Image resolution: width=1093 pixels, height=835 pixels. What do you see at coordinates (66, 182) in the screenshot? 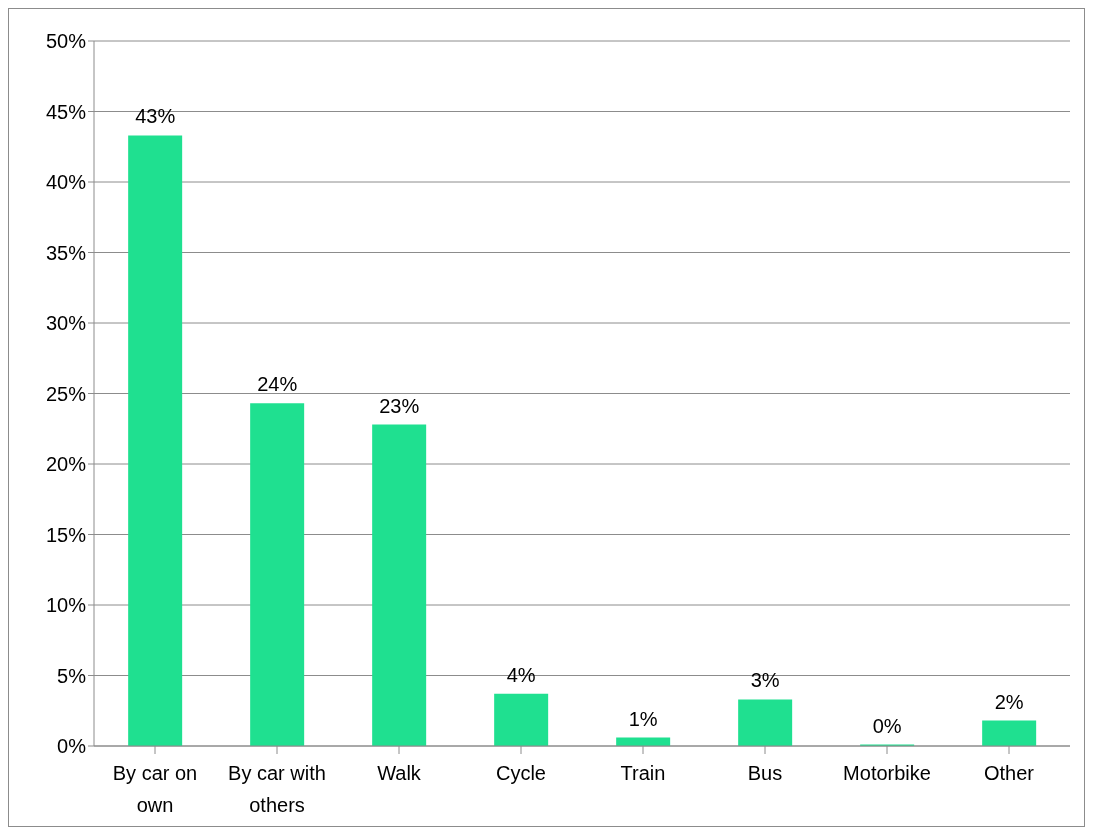
I see `y-tick-label: 40%` at bounding box center [66, 182].